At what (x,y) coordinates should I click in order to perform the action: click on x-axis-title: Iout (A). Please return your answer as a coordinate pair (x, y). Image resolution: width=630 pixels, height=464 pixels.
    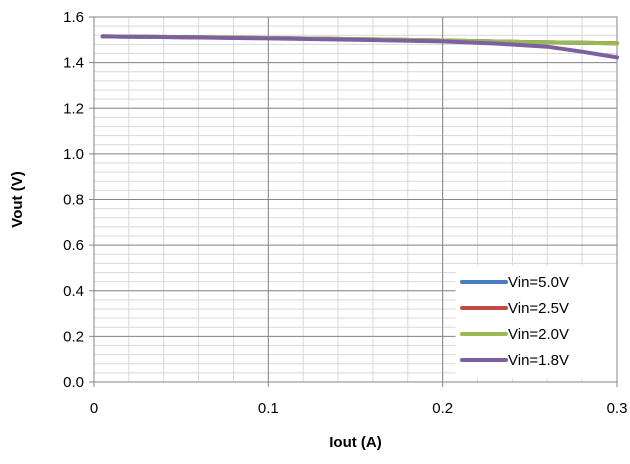
    Looking at the image, I should click on (355, 442).